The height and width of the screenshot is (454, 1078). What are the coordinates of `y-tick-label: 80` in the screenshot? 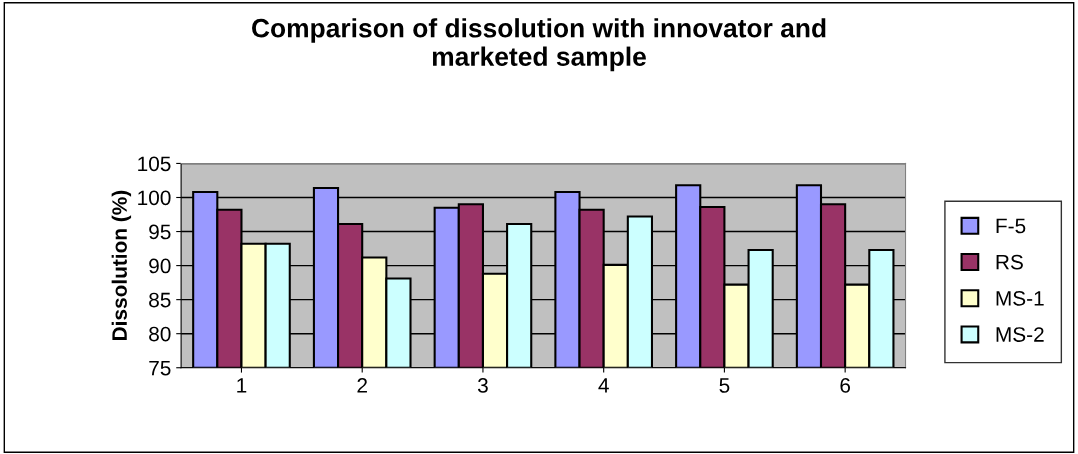 It's located at (160, 334).